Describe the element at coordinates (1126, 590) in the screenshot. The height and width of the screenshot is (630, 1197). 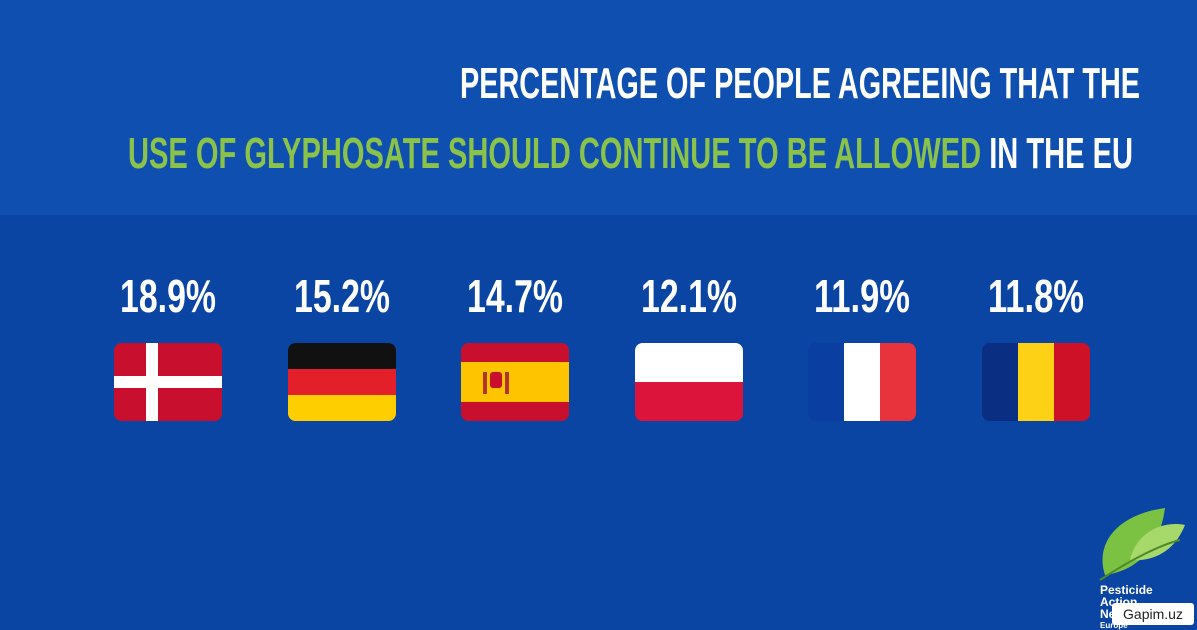
I see `logo-text: Pesticide` at that location.